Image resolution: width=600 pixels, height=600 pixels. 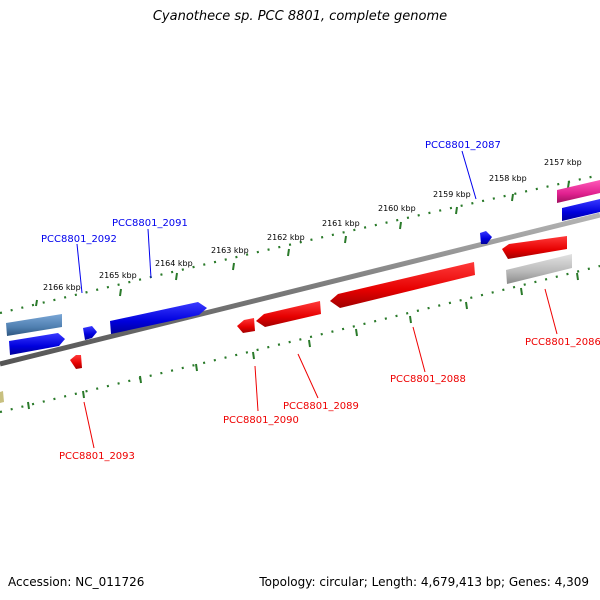 I want to click on gene-arrow-2092, so click(x=37, y=344).